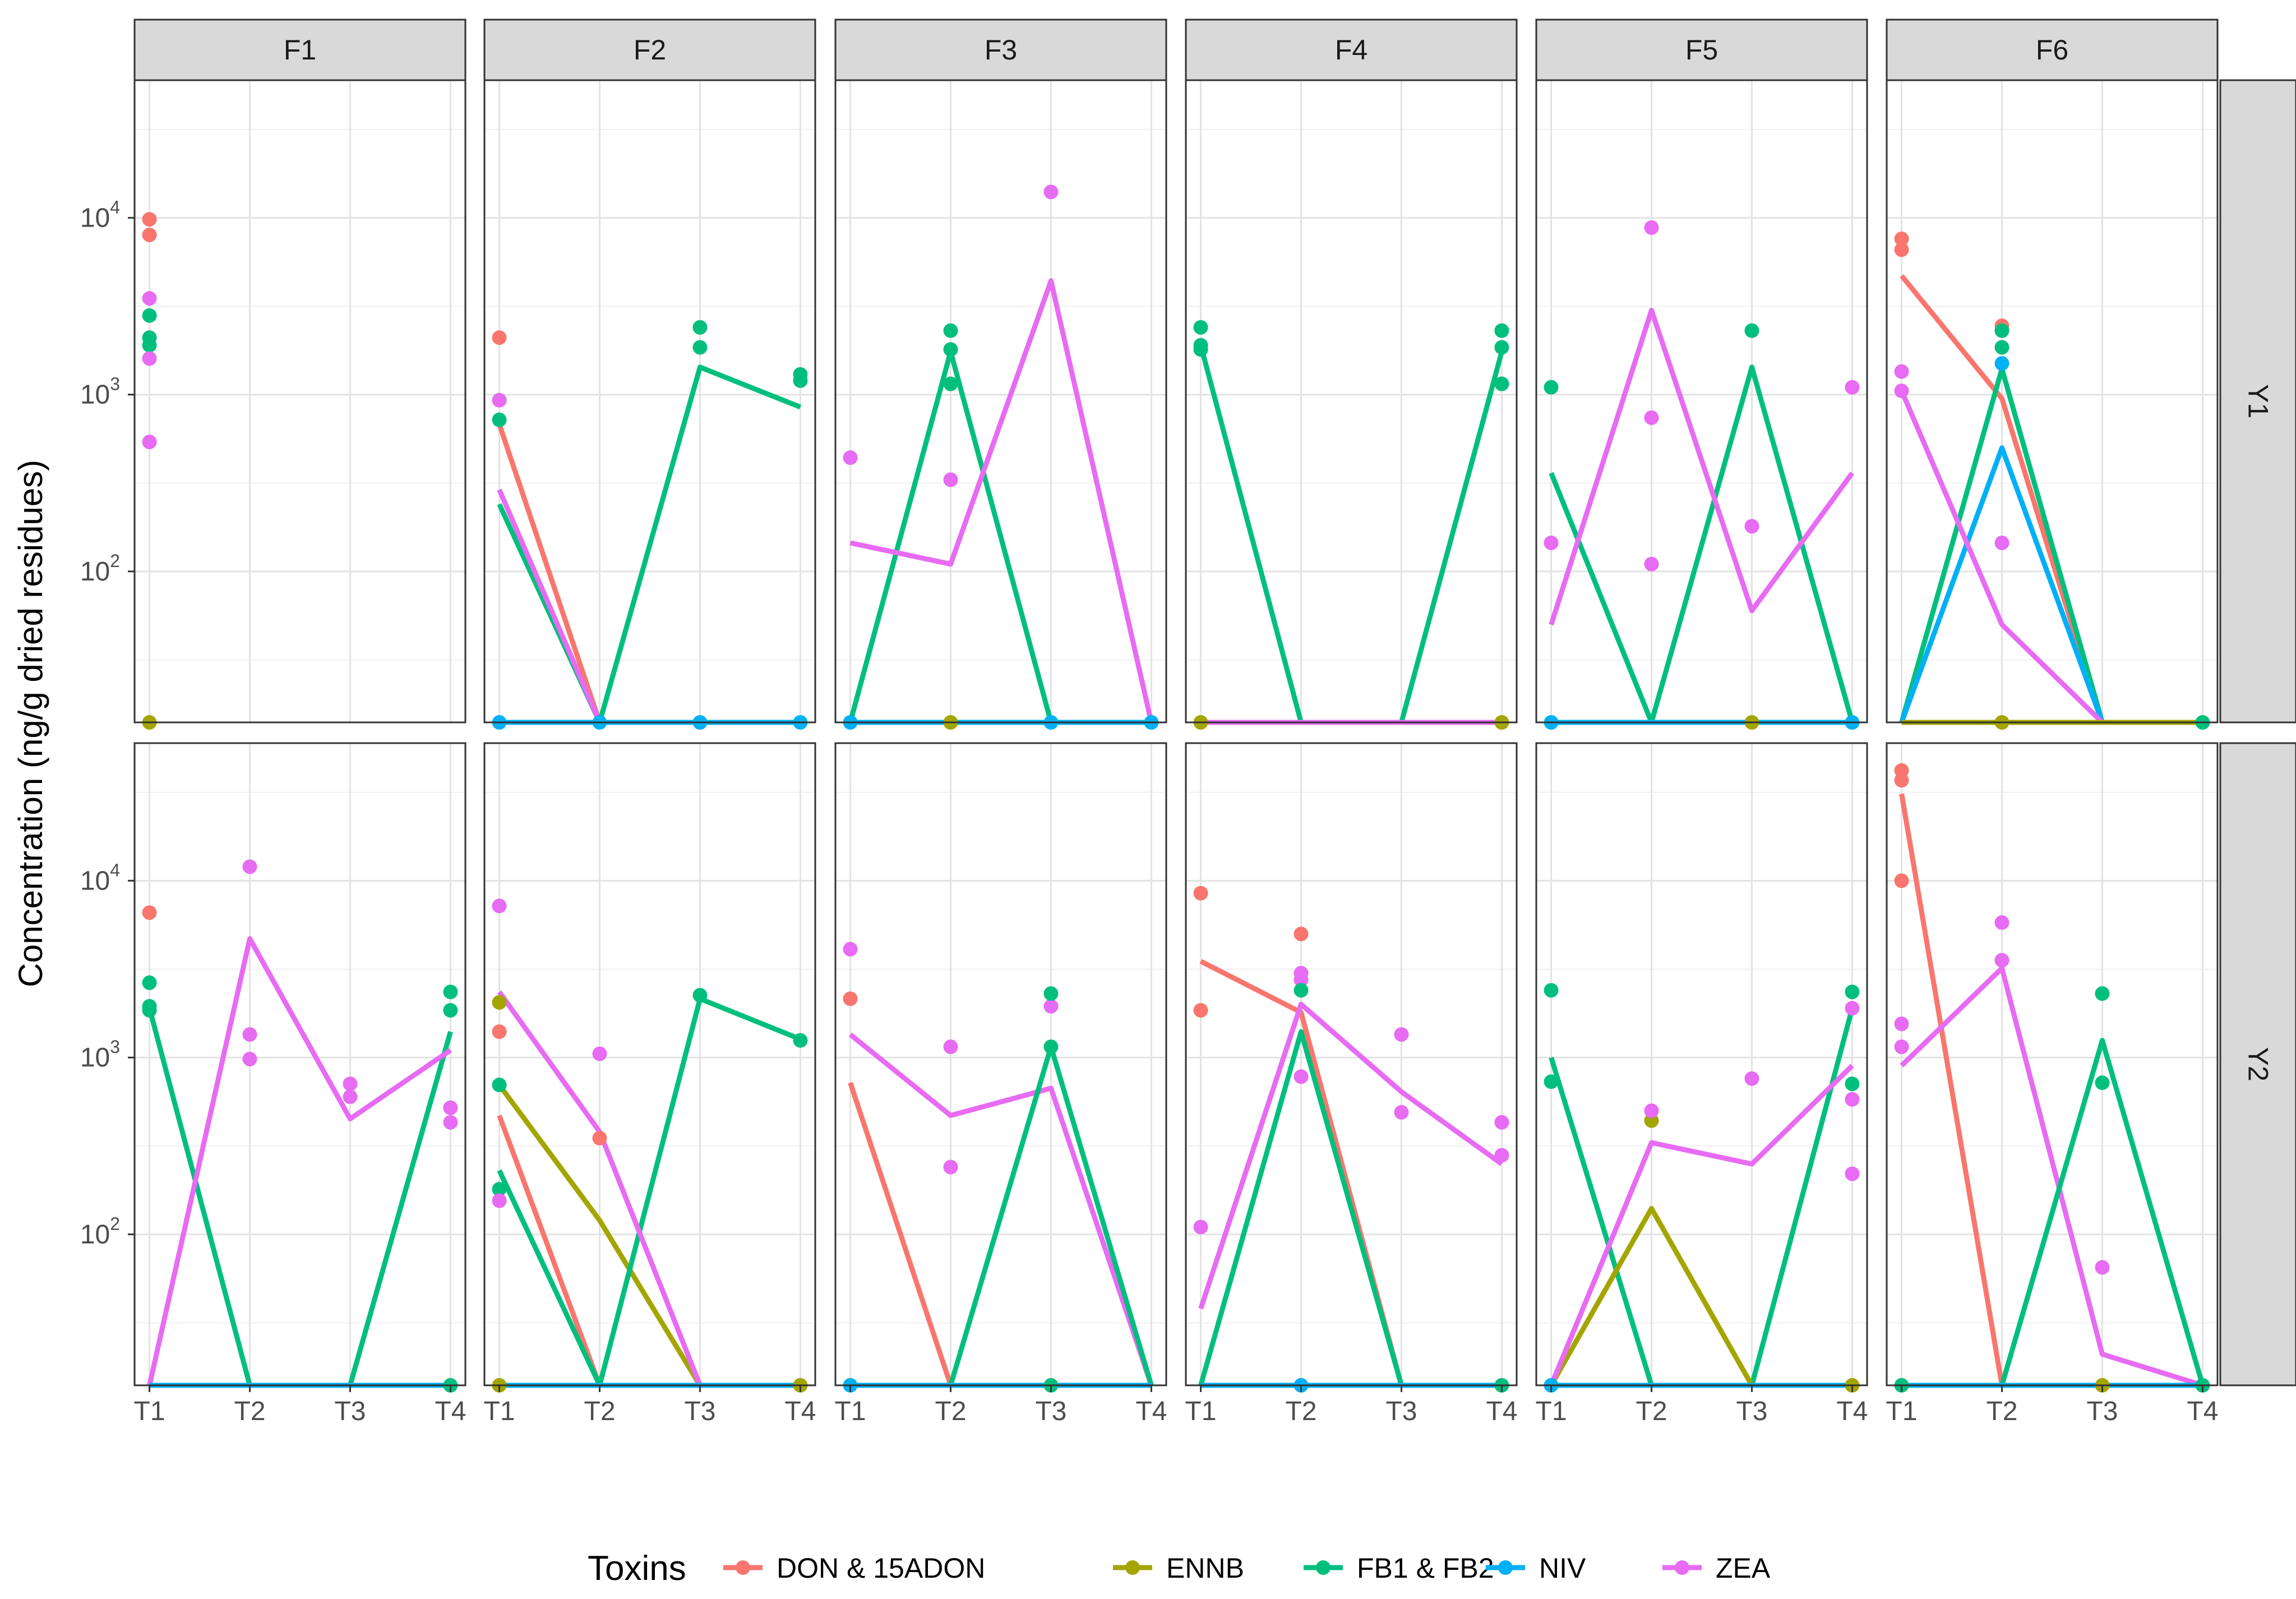 The width and height of the screenshot is (2296, 1599). Describe the element at coordinates (1323, 1567) in the screenshot. I see `legend-point-FB` at that location.